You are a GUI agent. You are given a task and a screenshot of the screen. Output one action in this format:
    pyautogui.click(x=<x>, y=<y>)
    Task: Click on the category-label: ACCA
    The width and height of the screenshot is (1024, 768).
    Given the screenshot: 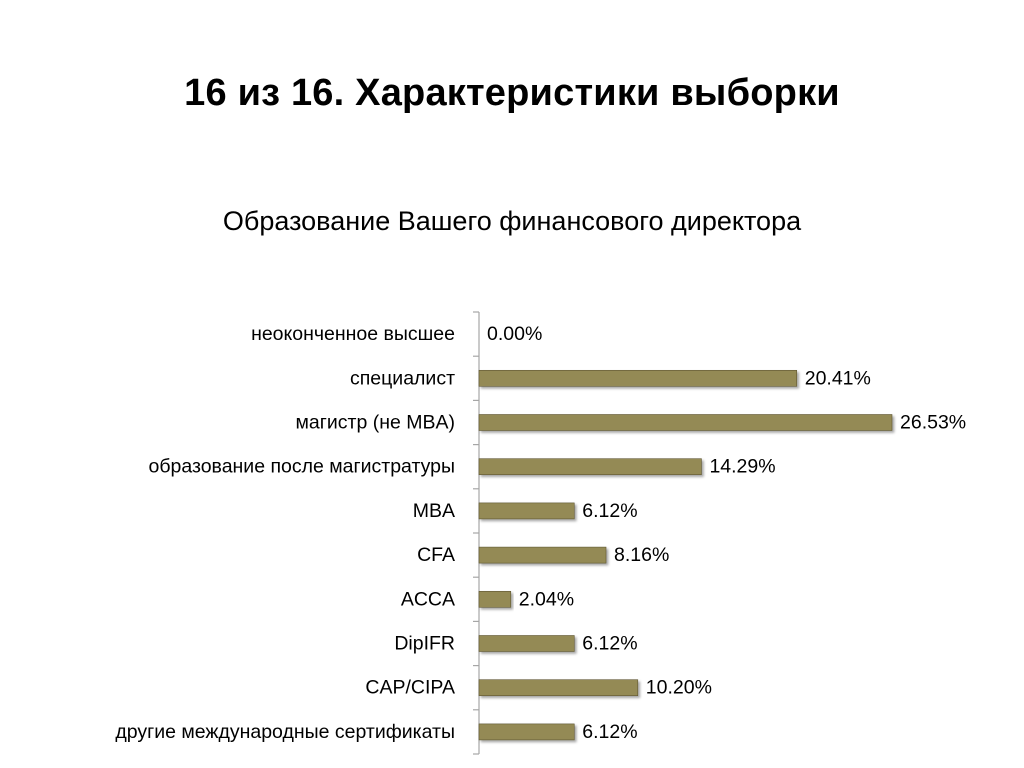 What is the action you would take?
    pyautogui.click(x=428, y=599)
    